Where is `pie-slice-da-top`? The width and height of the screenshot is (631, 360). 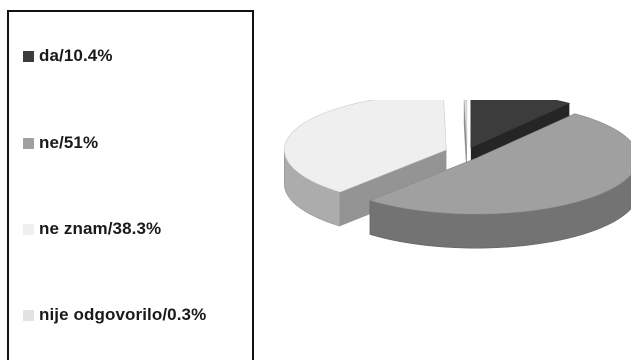
pie-slice-da-top is located at coordinates (520, 124).